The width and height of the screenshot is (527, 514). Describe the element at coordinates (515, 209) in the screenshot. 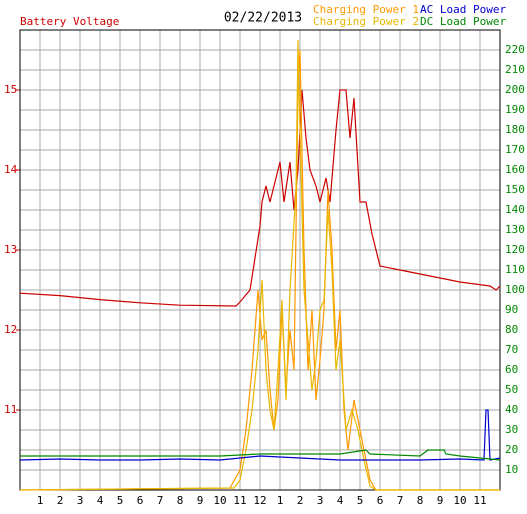

I see `y2-tick-label: 140` at that location.